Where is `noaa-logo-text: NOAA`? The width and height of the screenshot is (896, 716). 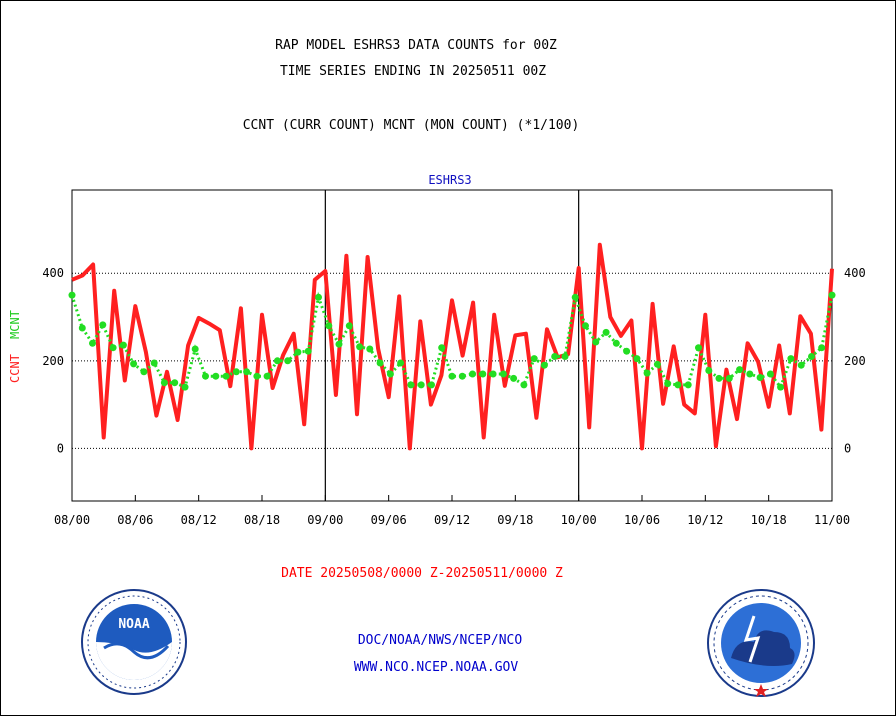 noaa-logo-text: NOAA is located at coordinates (133, 624).